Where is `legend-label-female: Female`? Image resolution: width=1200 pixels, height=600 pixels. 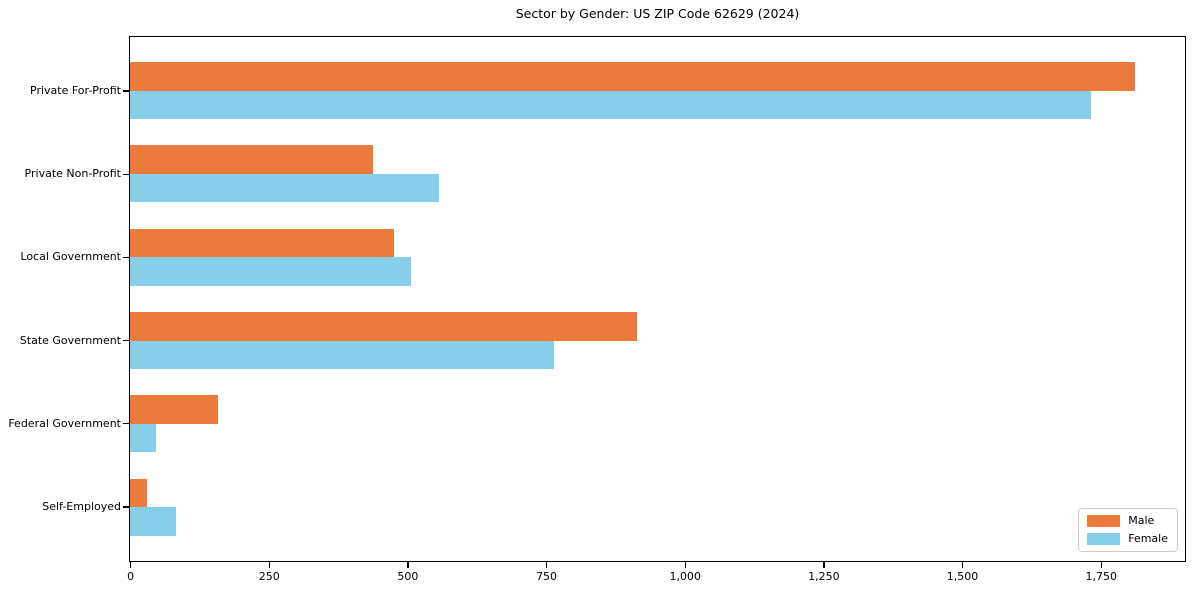 legend-label-female: Female is located at coordinates (1148, 538).